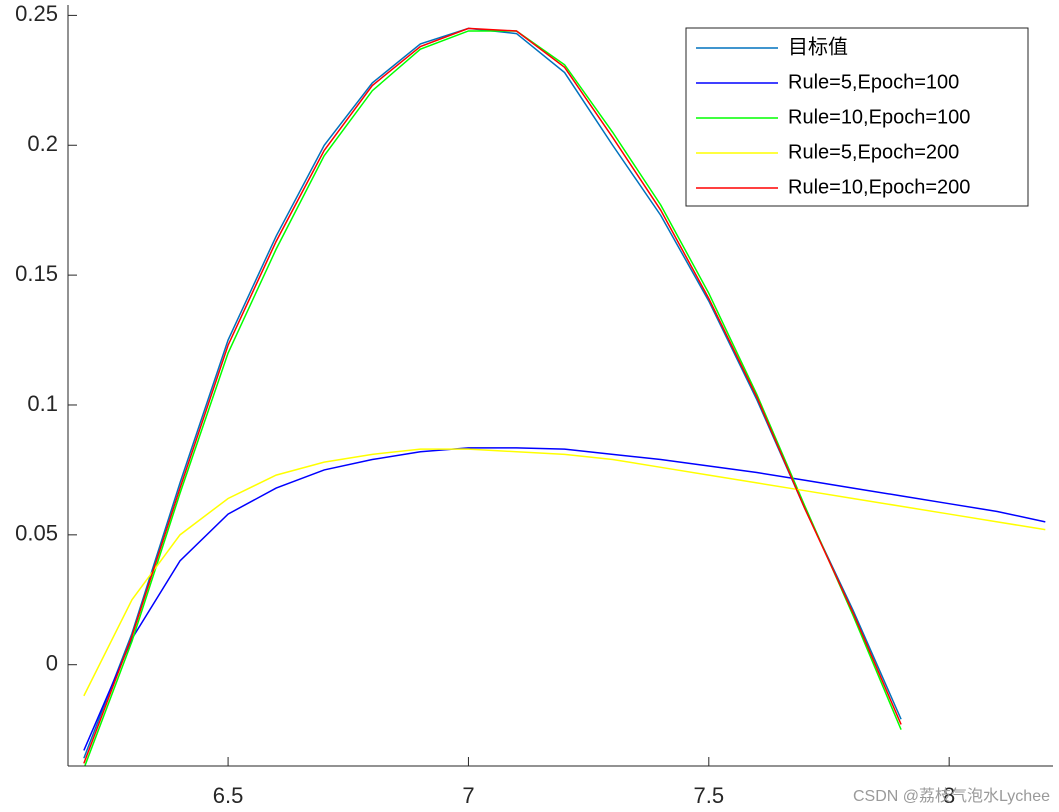 The height and width of the screenshot is (812, 1059). I want to click on watermark: CSDN @荔枝气泡水Lychee, so click(951, 796).